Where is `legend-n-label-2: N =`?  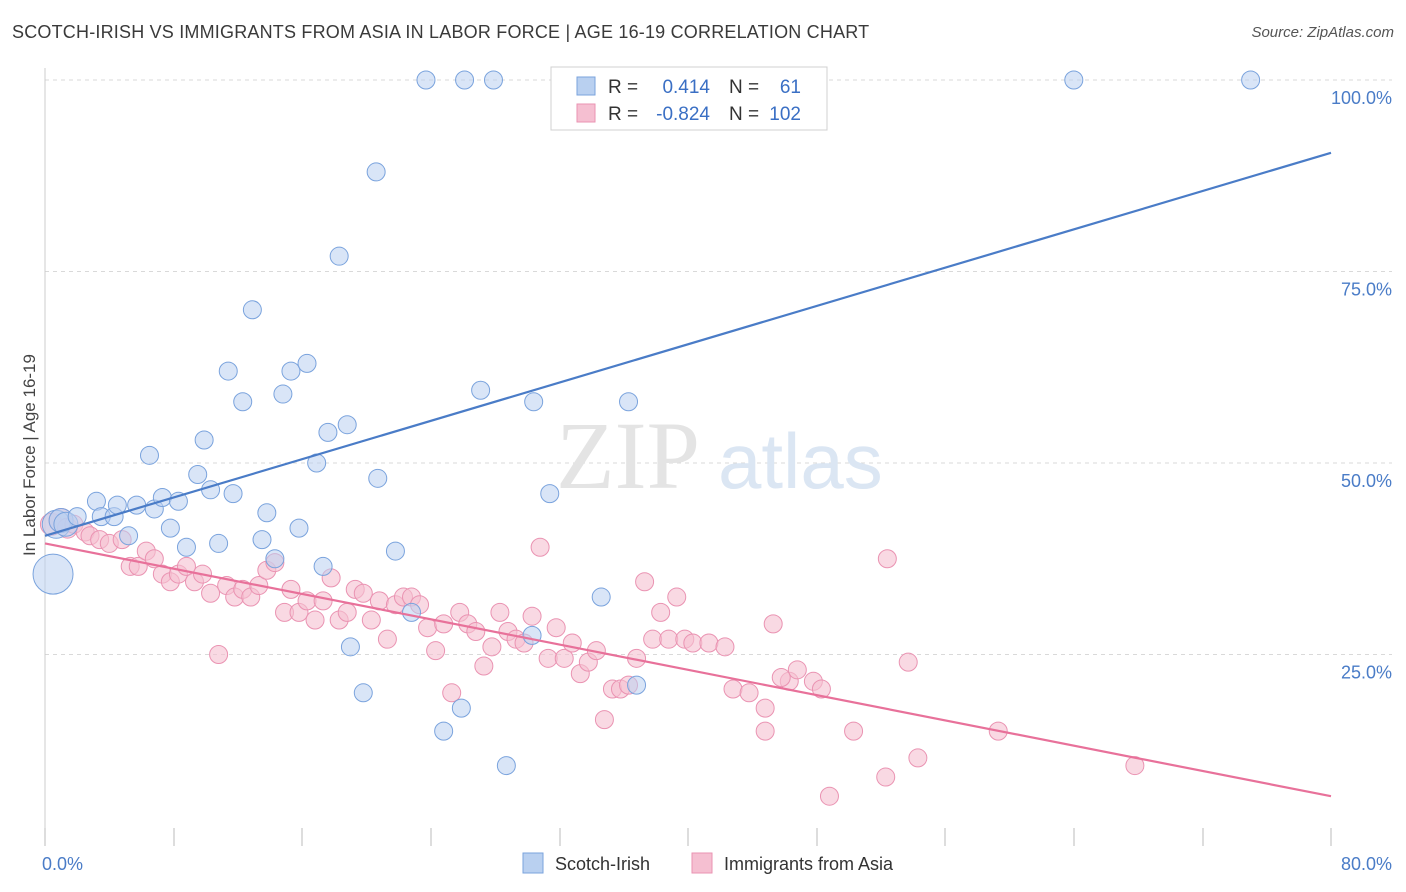
legend-n-label-2: N = is located at coordinates (744, 114).